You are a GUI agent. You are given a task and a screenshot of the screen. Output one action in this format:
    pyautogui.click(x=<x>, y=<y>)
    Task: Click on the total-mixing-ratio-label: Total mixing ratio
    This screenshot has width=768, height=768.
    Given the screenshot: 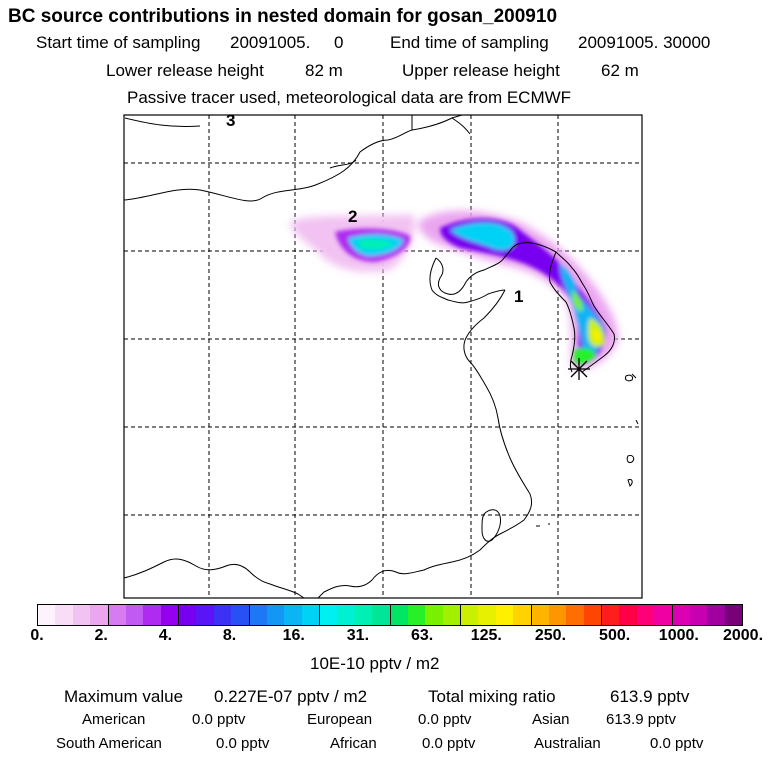 What is the action you would take?
    pyautogui.click(x=492, y=696)
    